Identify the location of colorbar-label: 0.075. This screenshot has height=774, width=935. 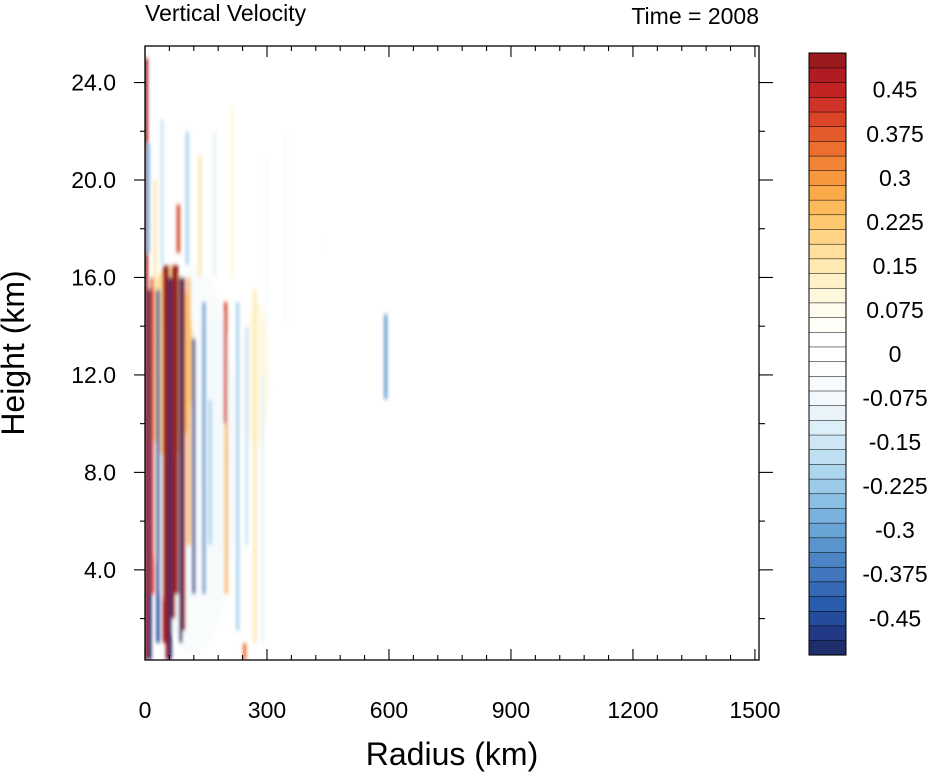
(895, 310).